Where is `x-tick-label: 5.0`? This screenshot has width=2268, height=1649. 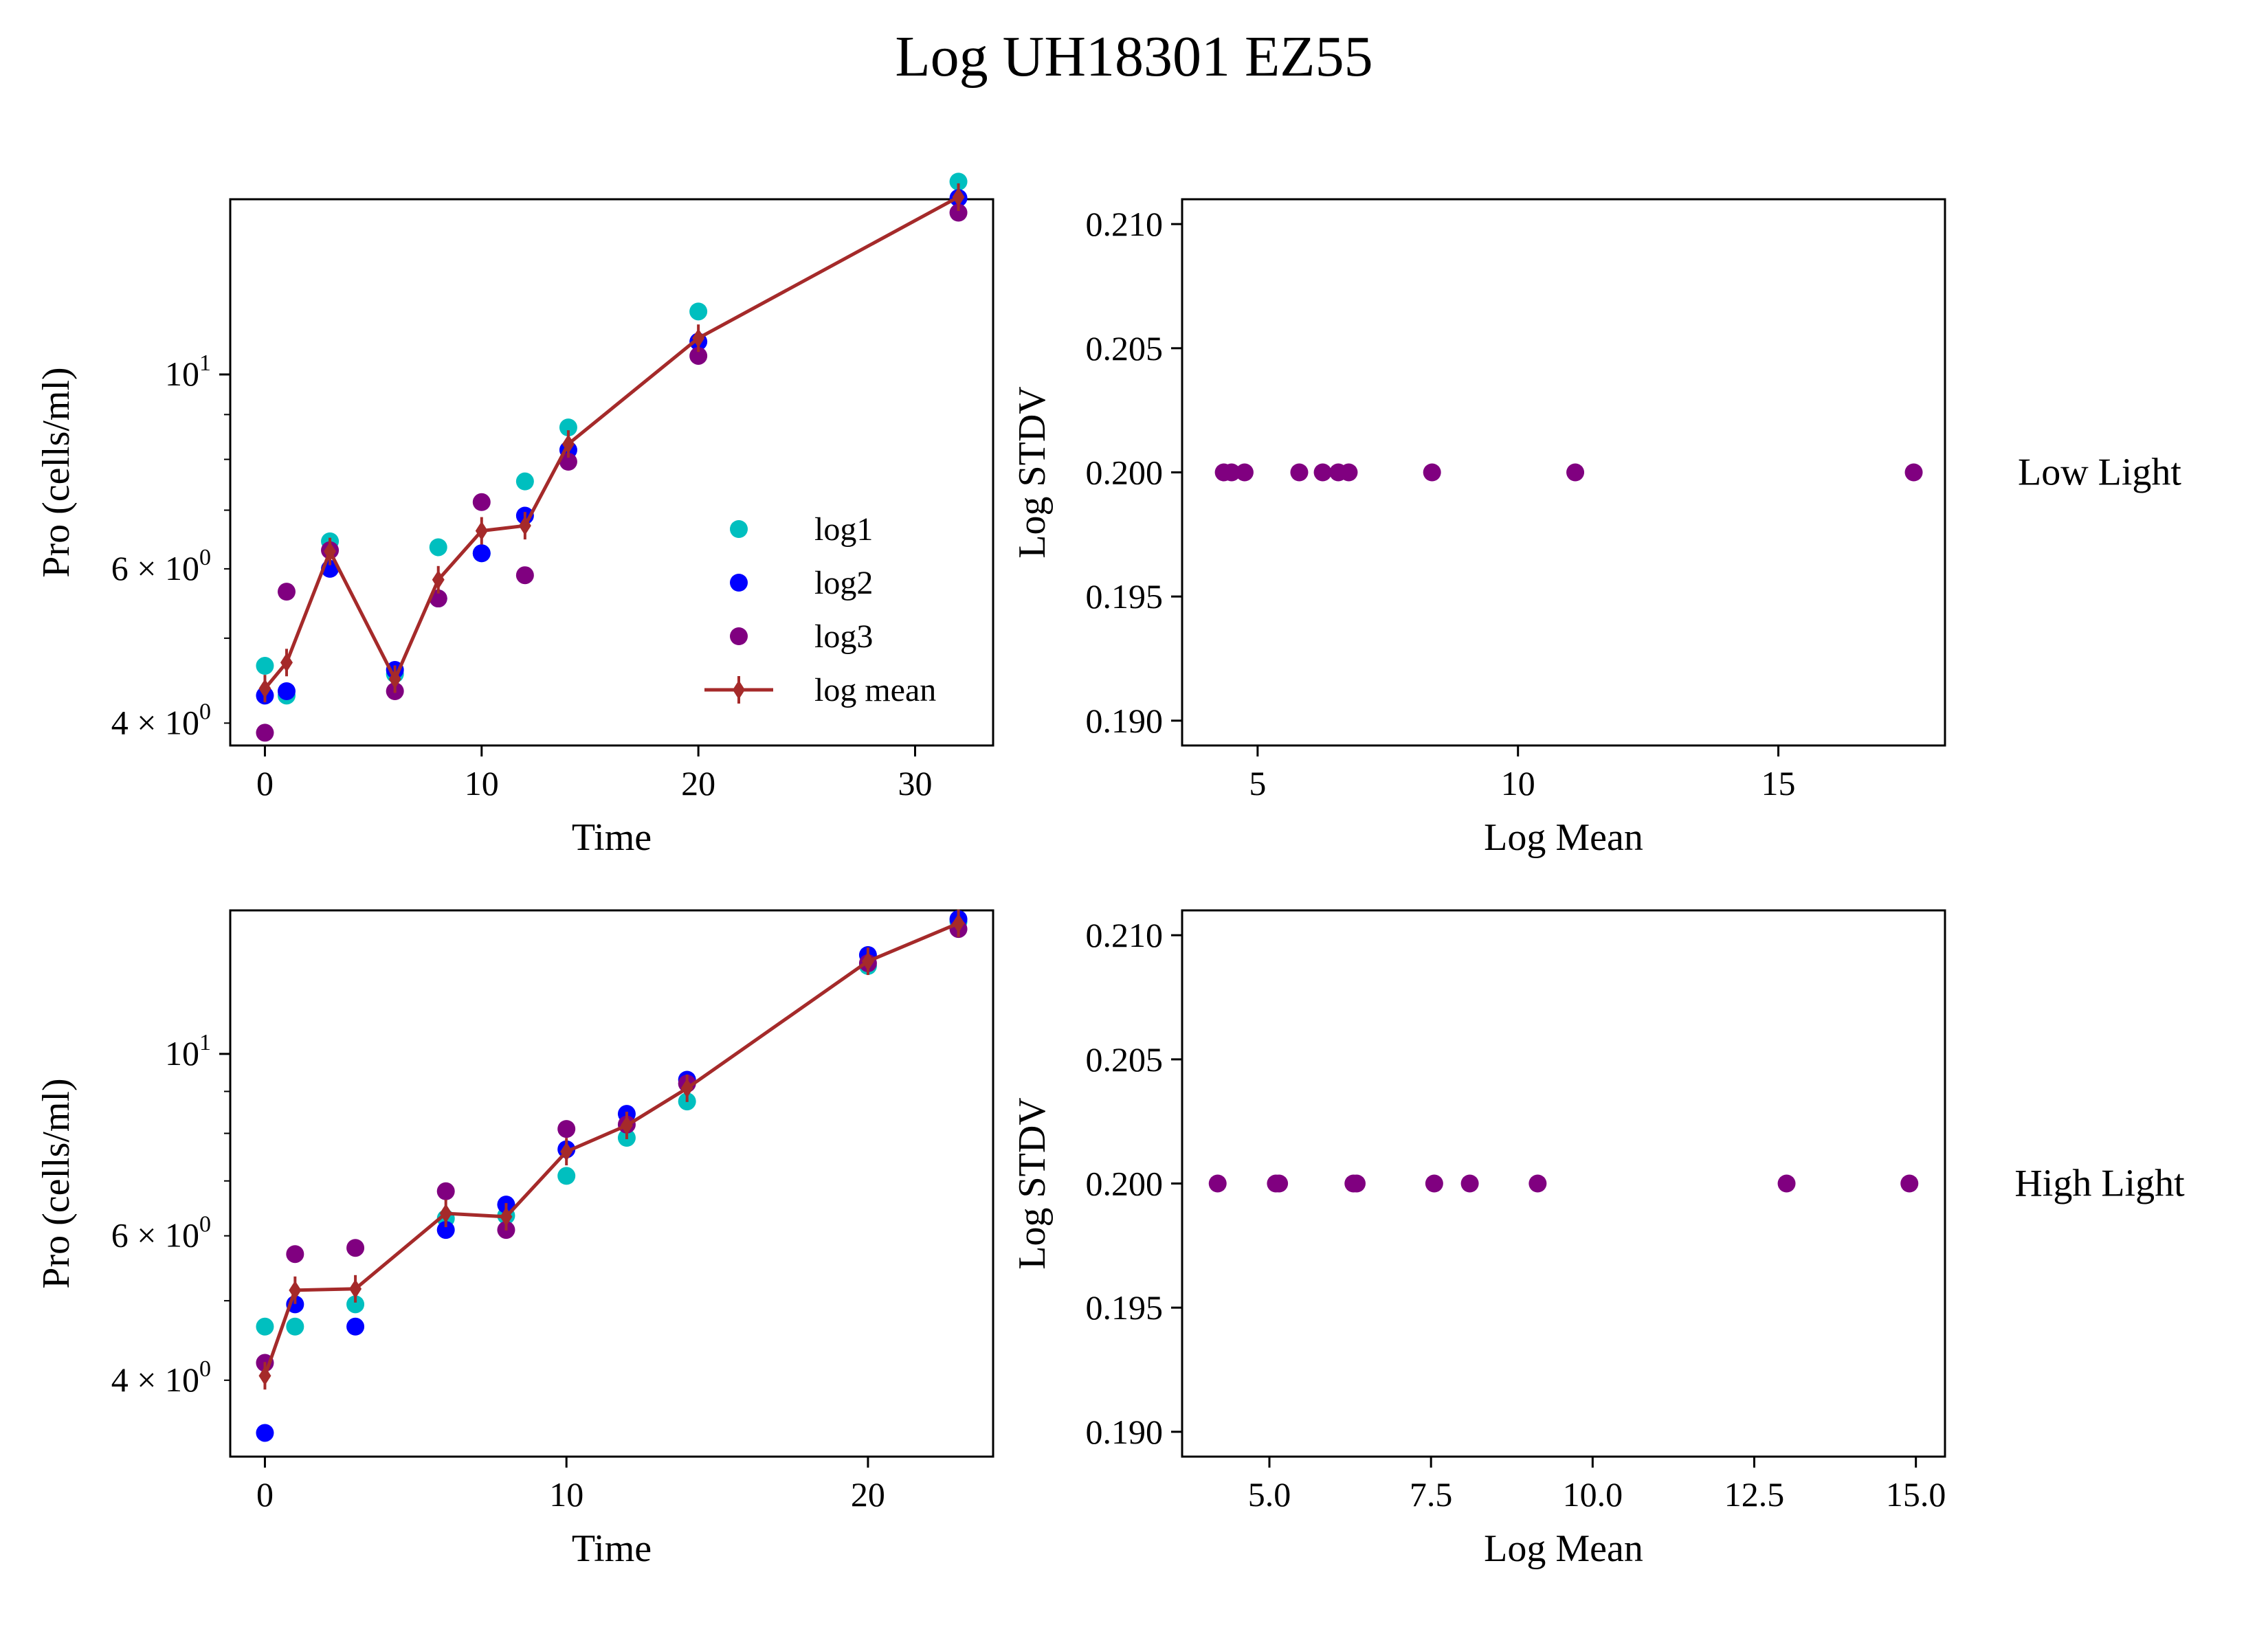 x-tick-label: 5.0 is located at coordinates (1269, 1494).